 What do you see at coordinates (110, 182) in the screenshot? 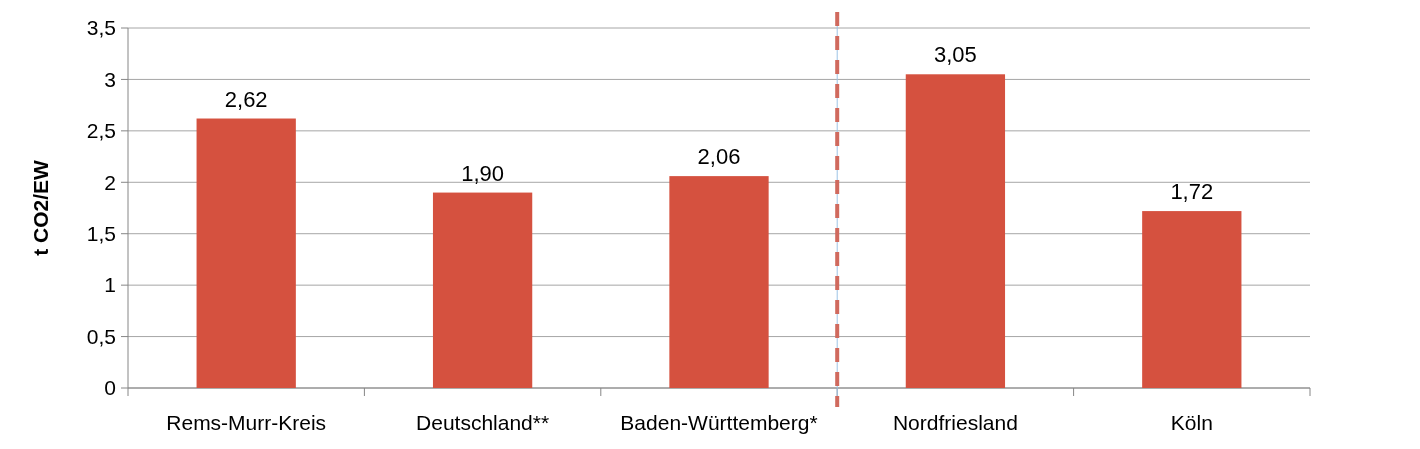
I see `y-tick-label: 2` at bounding box center [110, 182].